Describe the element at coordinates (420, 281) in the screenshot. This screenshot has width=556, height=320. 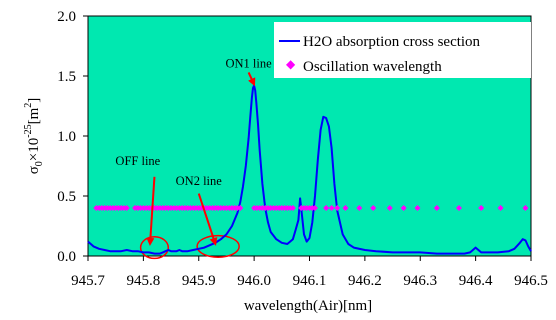
I see `x-tick-label: 946.3` at that location.